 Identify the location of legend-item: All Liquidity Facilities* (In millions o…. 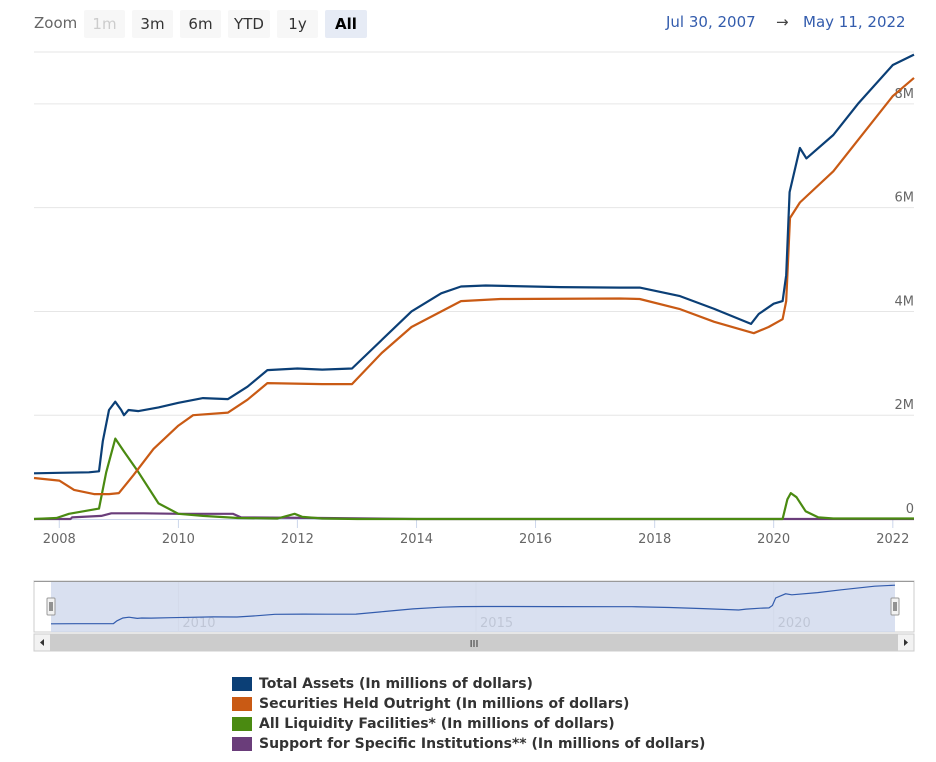
(468, 724).